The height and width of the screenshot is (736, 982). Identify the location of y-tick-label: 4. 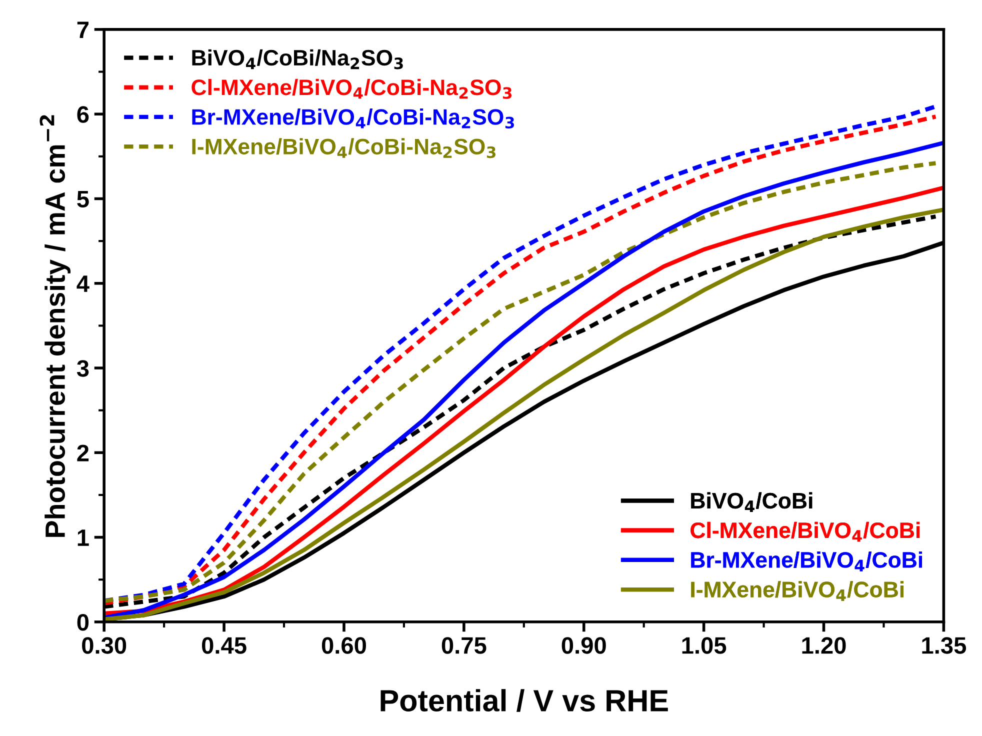
(83, 284).